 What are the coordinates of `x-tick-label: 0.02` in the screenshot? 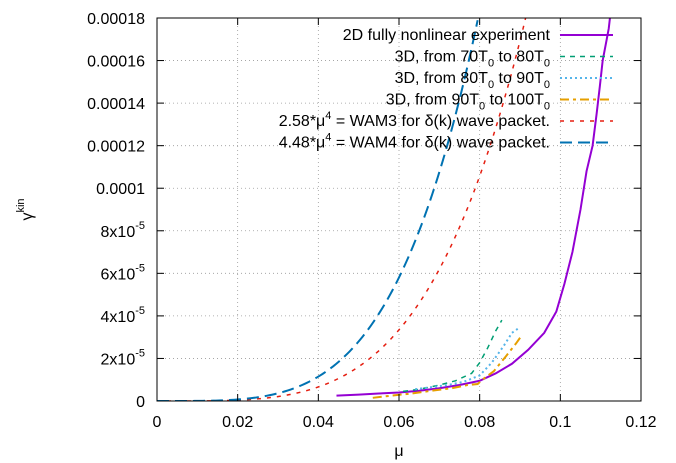 It's located at (237, 422).